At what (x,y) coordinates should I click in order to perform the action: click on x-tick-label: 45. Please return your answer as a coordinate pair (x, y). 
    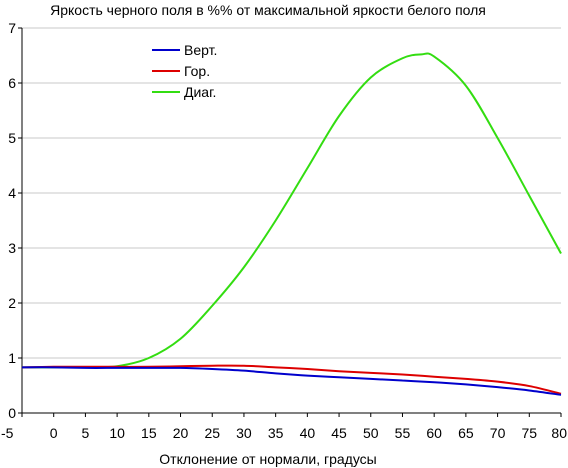
    Looking at the image, I should click on (339, 433).